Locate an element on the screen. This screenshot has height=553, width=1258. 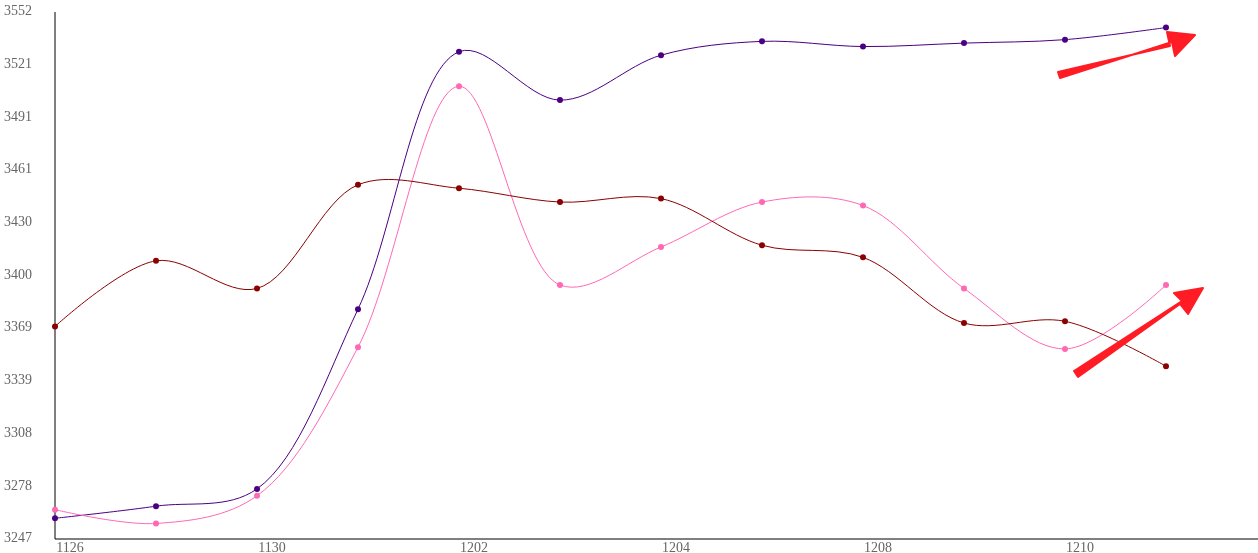
y-tick-label: 3400 is located at coordinates (18, 274).